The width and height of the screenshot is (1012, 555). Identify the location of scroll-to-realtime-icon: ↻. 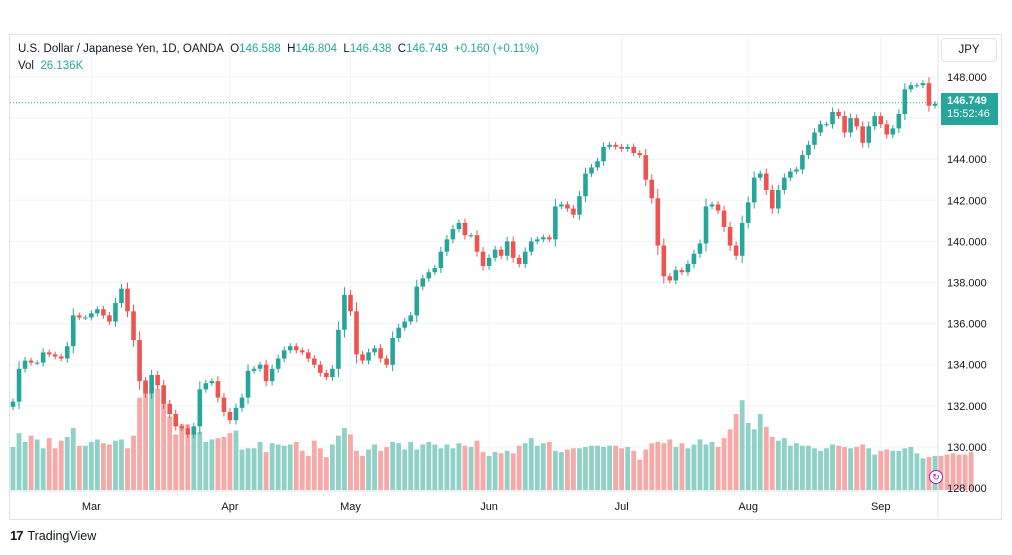
(936, 477).